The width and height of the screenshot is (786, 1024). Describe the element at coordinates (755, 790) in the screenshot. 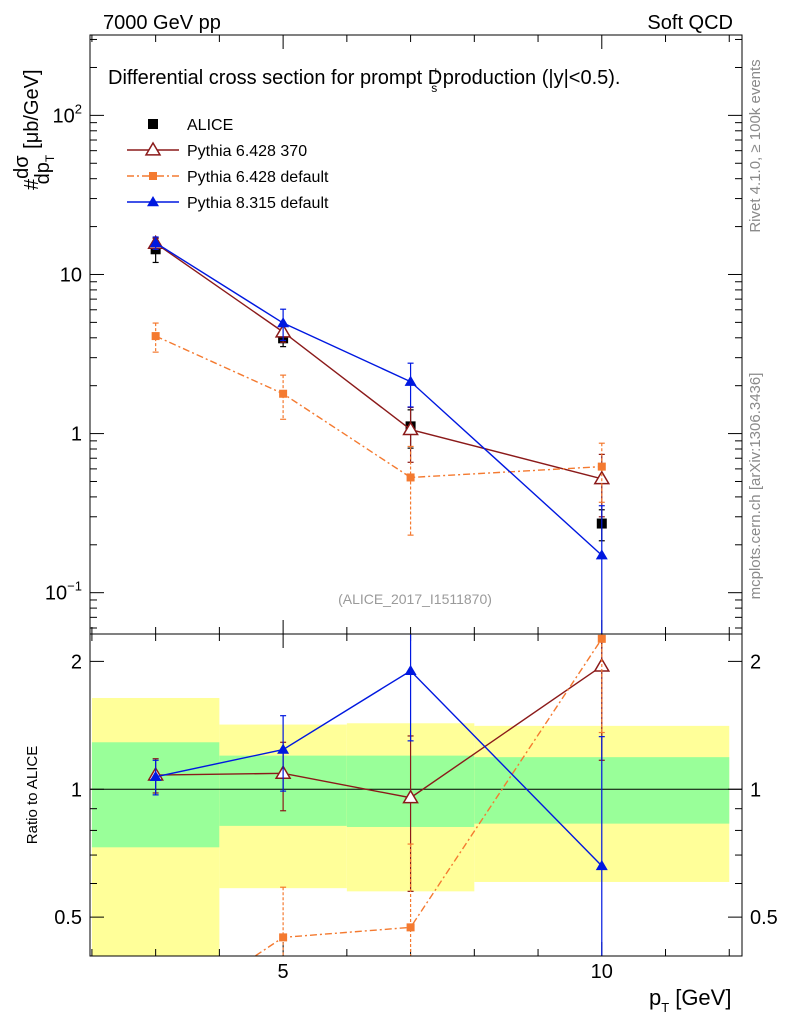

I see `ratio-y-tick-label-right: 1` at that location.